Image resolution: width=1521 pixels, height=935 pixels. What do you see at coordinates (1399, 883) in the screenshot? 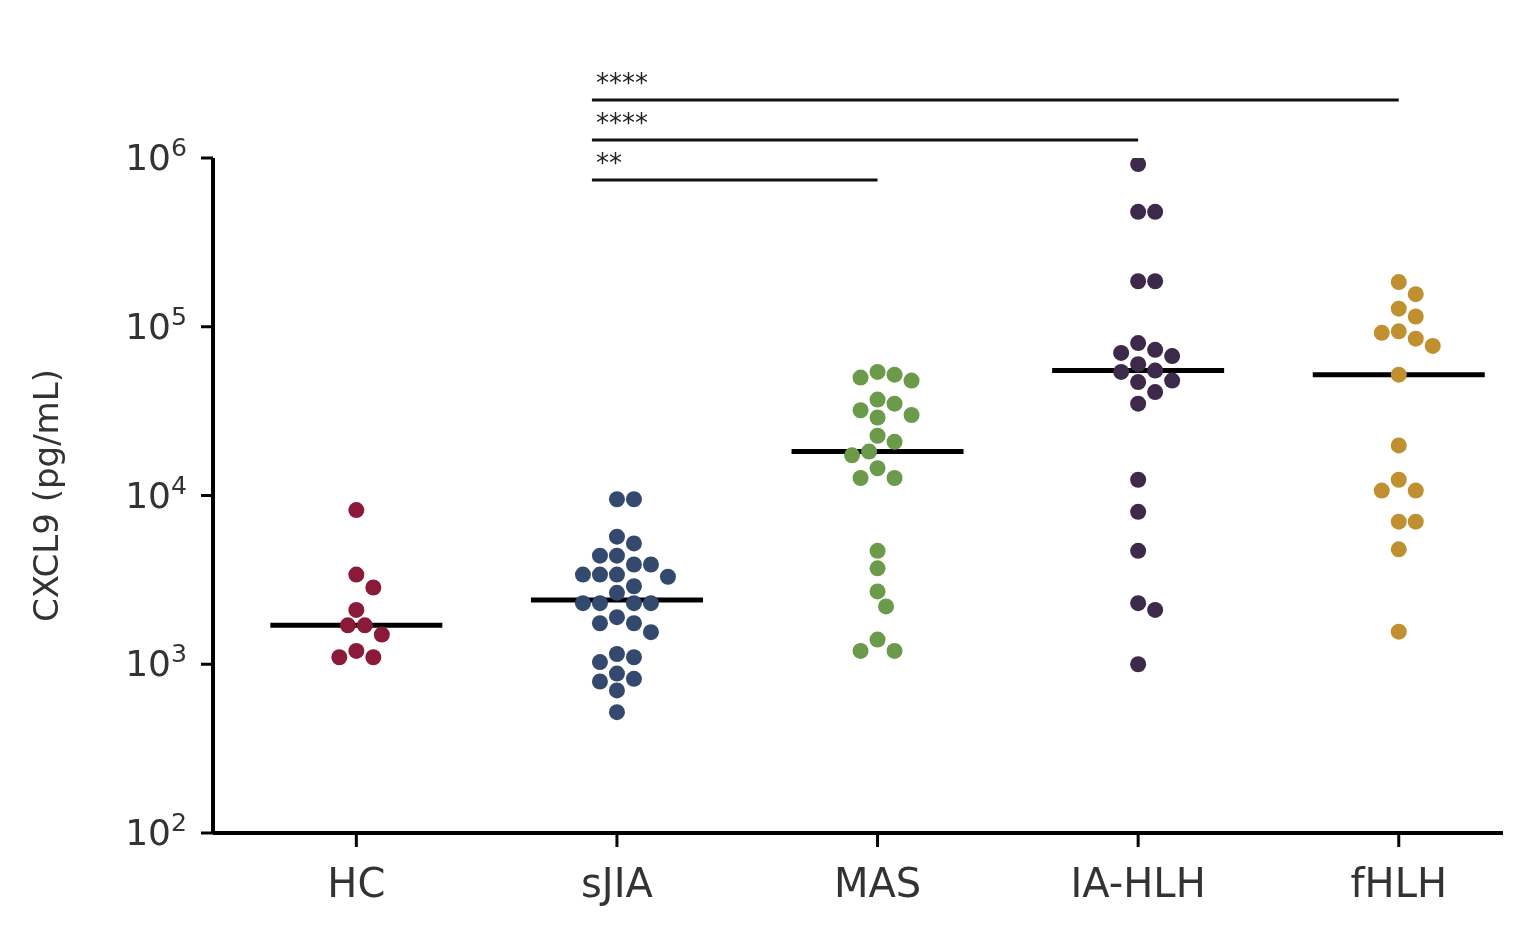
I see `x-tick-label: fHLH` at bounding box center [1399, 883].